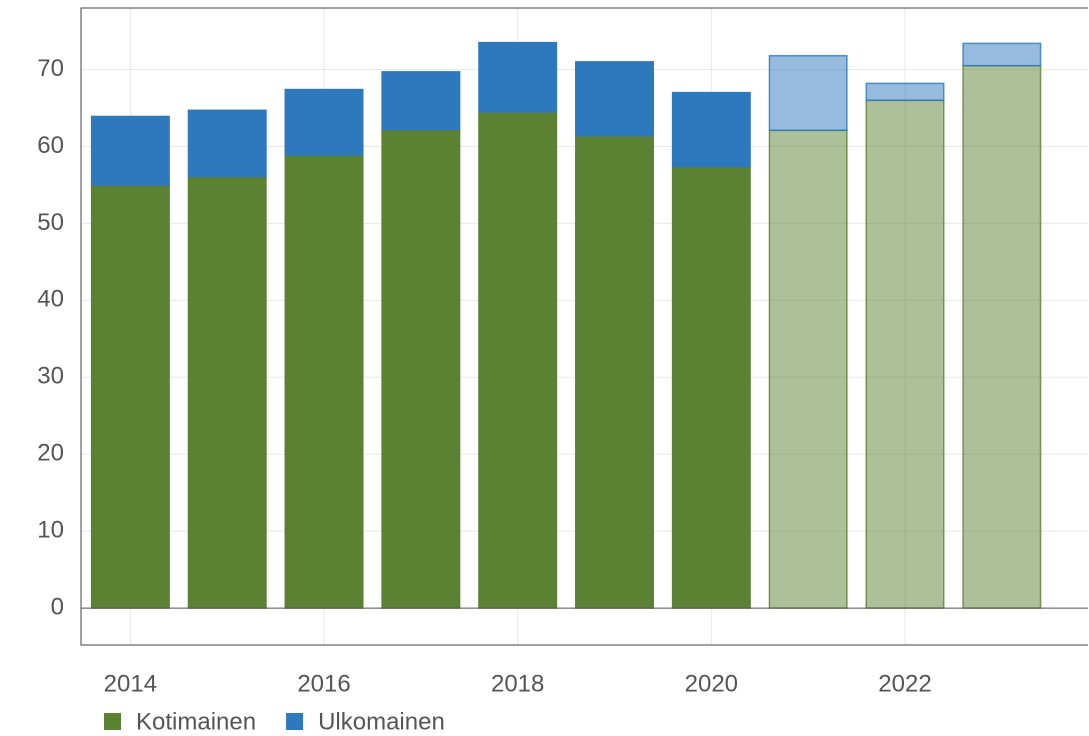 Image resolution: width=1089 pixels, height=736 pixels. What do you see at coordinates (517, 683) in the screenshot?
I see `x-tick-label: 2018` at bounding box center [517, 683].